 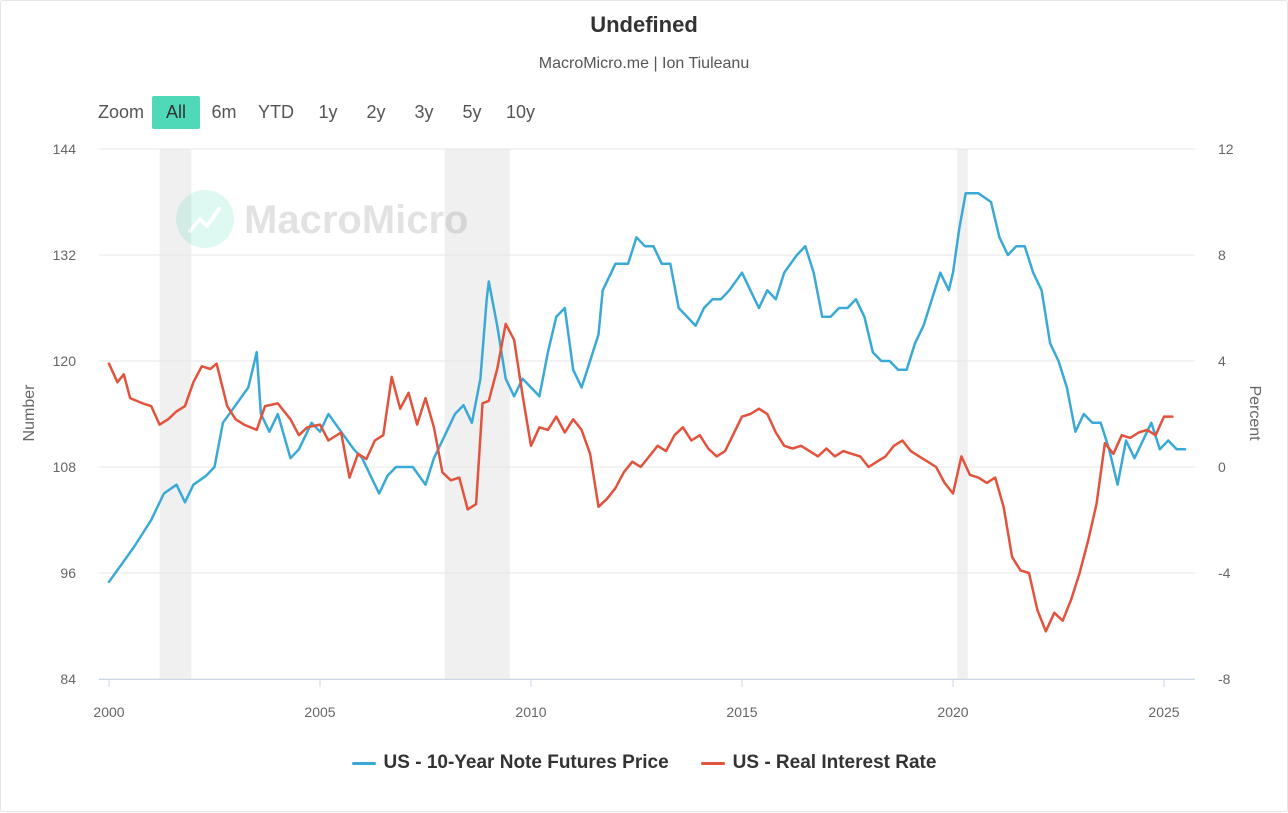 I want to click on chart-subtitle: MacroMicro.me | Ion Tiuleanu, so click(x=644, y=63).